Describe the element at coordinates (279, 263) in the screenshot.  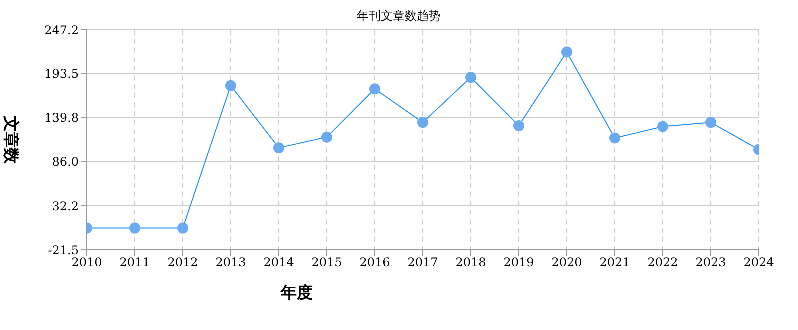
I see `x-tick-label: 2014` at that location.